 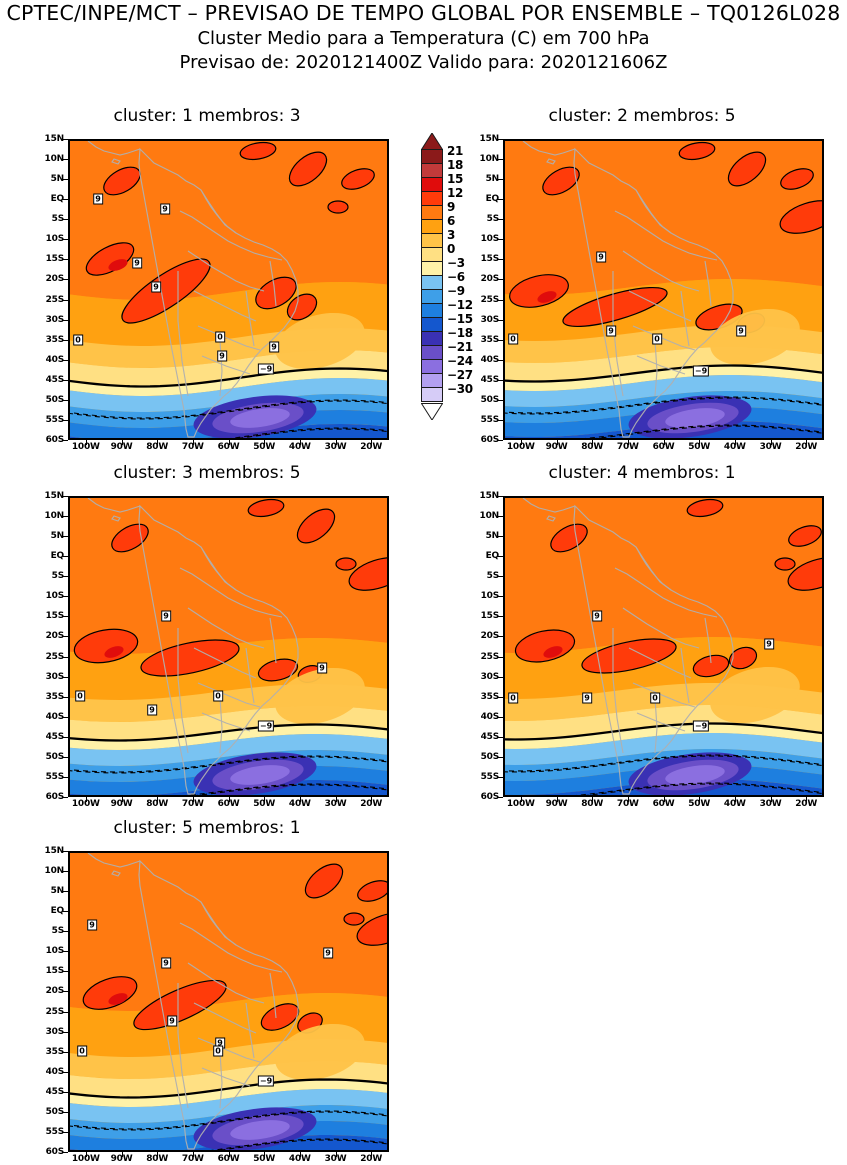 What do you see at coordinates (55, 1051) in the screenshot?
I see `y-axis-tick-label: 35S` at bounding box center [55, 1051].